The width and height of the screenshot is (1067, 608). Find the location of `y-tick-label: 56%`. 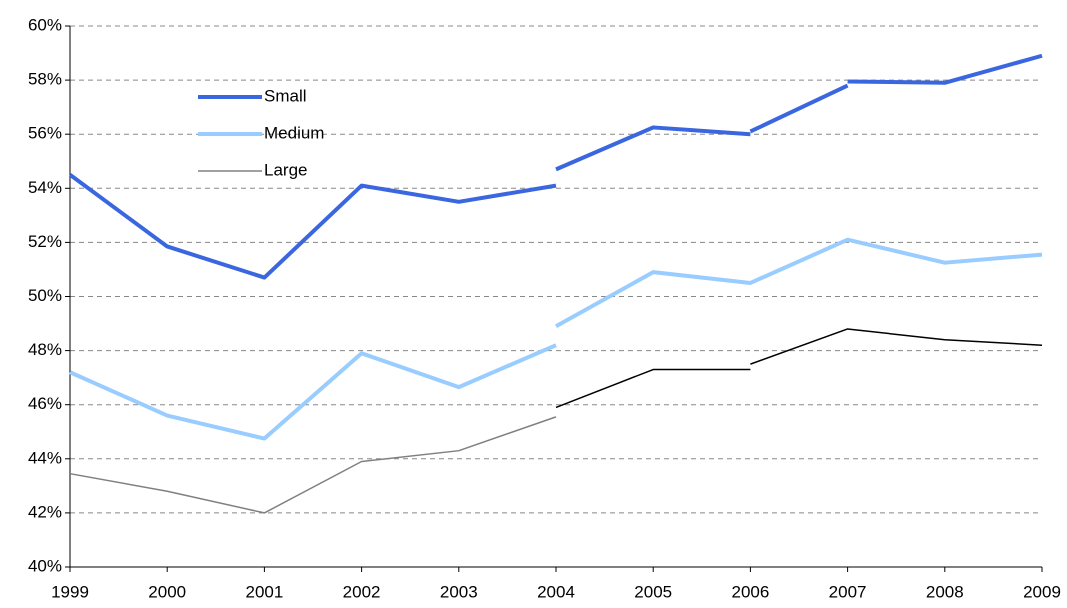

y-tick-label: 56% is located at coordinates (45, 133).